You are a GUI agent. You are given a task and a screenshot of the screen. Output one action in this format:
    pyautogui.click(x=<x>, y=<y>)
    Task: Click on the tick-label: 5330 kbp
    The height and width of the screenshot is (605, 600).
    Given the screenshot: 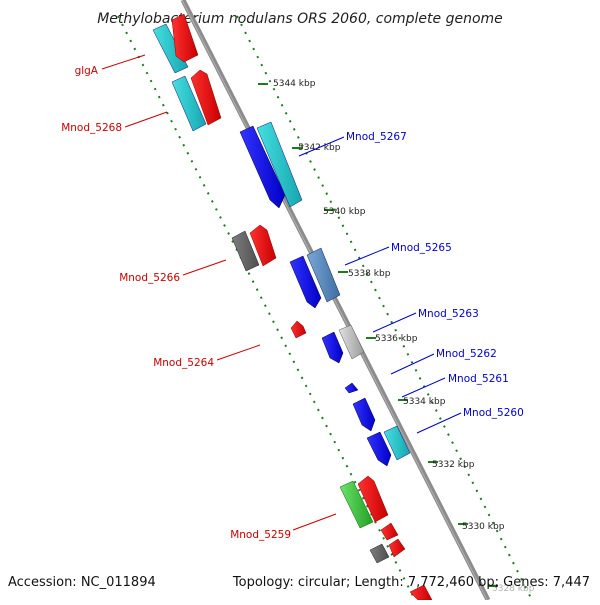 What is the action you would take?
    pyautogui.click(x=483, y=527)
    